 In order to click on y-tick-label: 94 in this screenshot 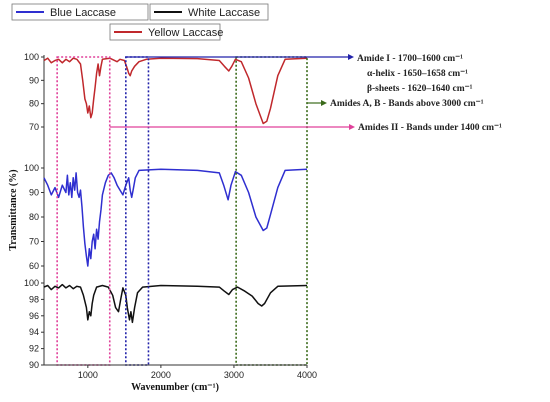, I will do `click(34, 332)`.